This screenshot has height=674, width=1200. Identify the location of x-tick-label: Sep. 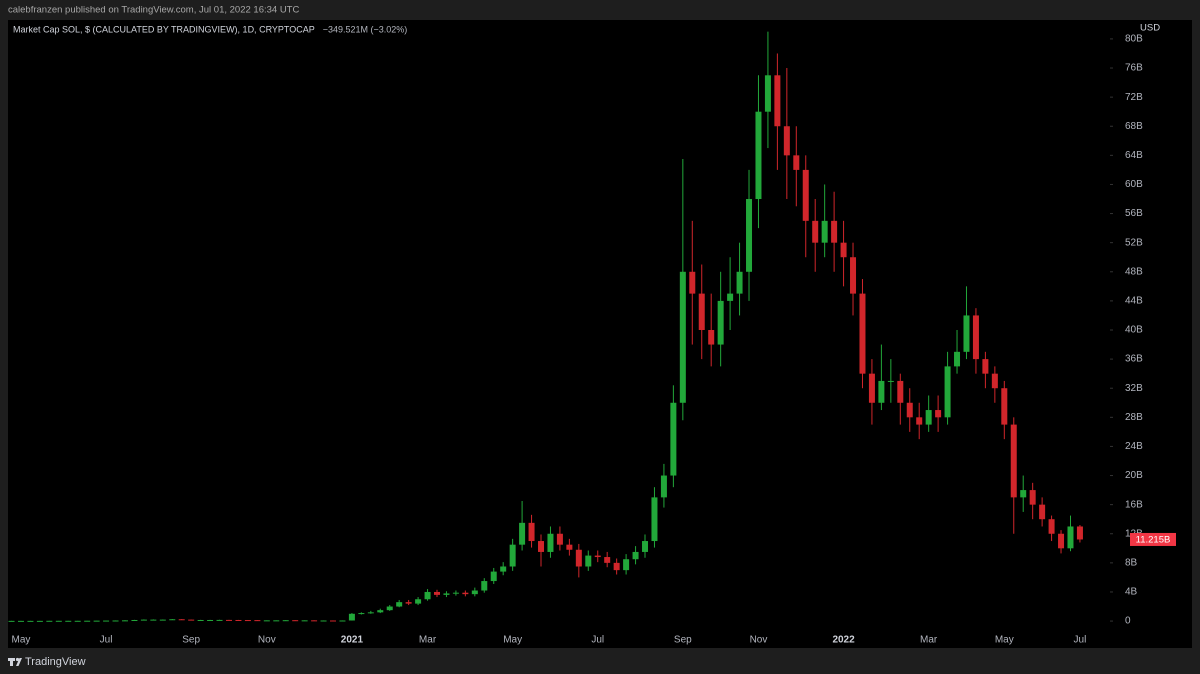
(683, 640).